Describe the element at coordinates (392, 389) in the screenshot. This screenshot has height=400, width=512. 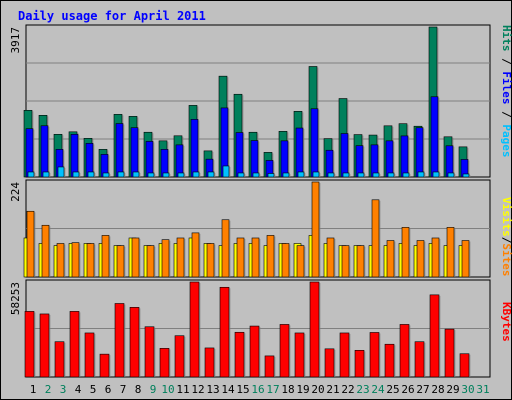
I see `day-label: 25` at that location.